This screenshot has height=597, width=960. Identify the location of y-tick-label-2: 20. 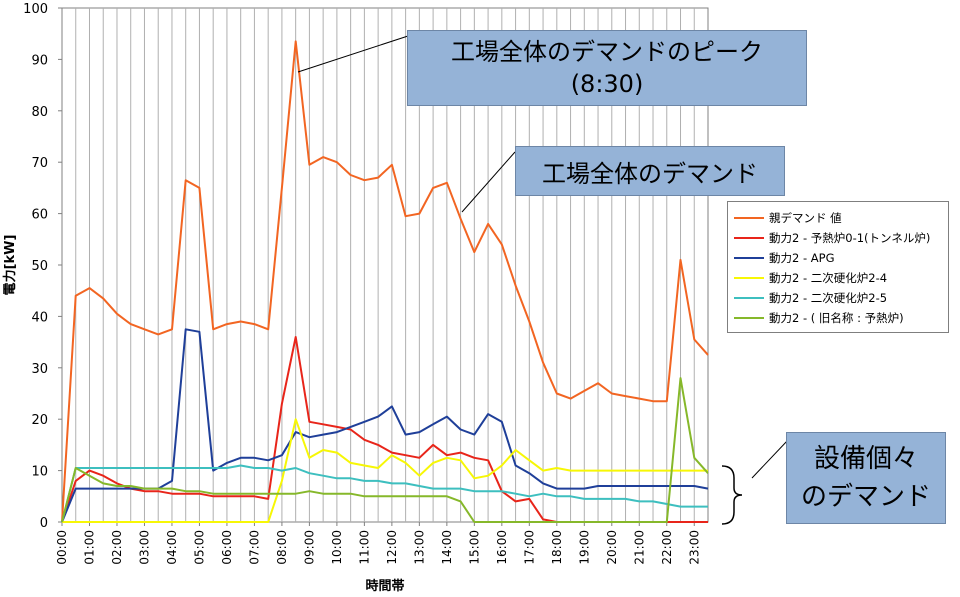
(39, 420).